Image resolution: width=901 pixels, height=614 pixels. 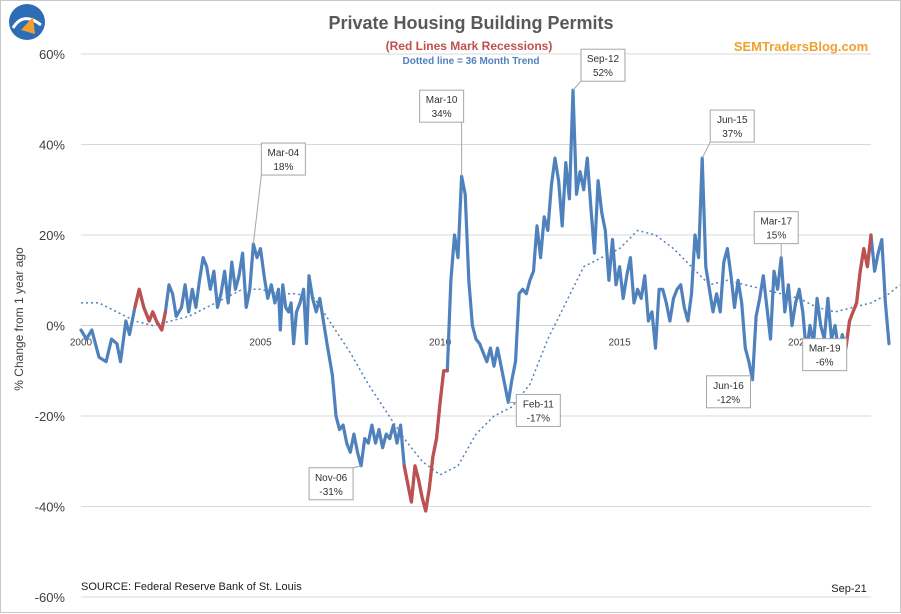 What do you see at coordinates (799, 343) in the screenshot?
I see `x-tick-label: 2020` at bounding box center [799, 343].